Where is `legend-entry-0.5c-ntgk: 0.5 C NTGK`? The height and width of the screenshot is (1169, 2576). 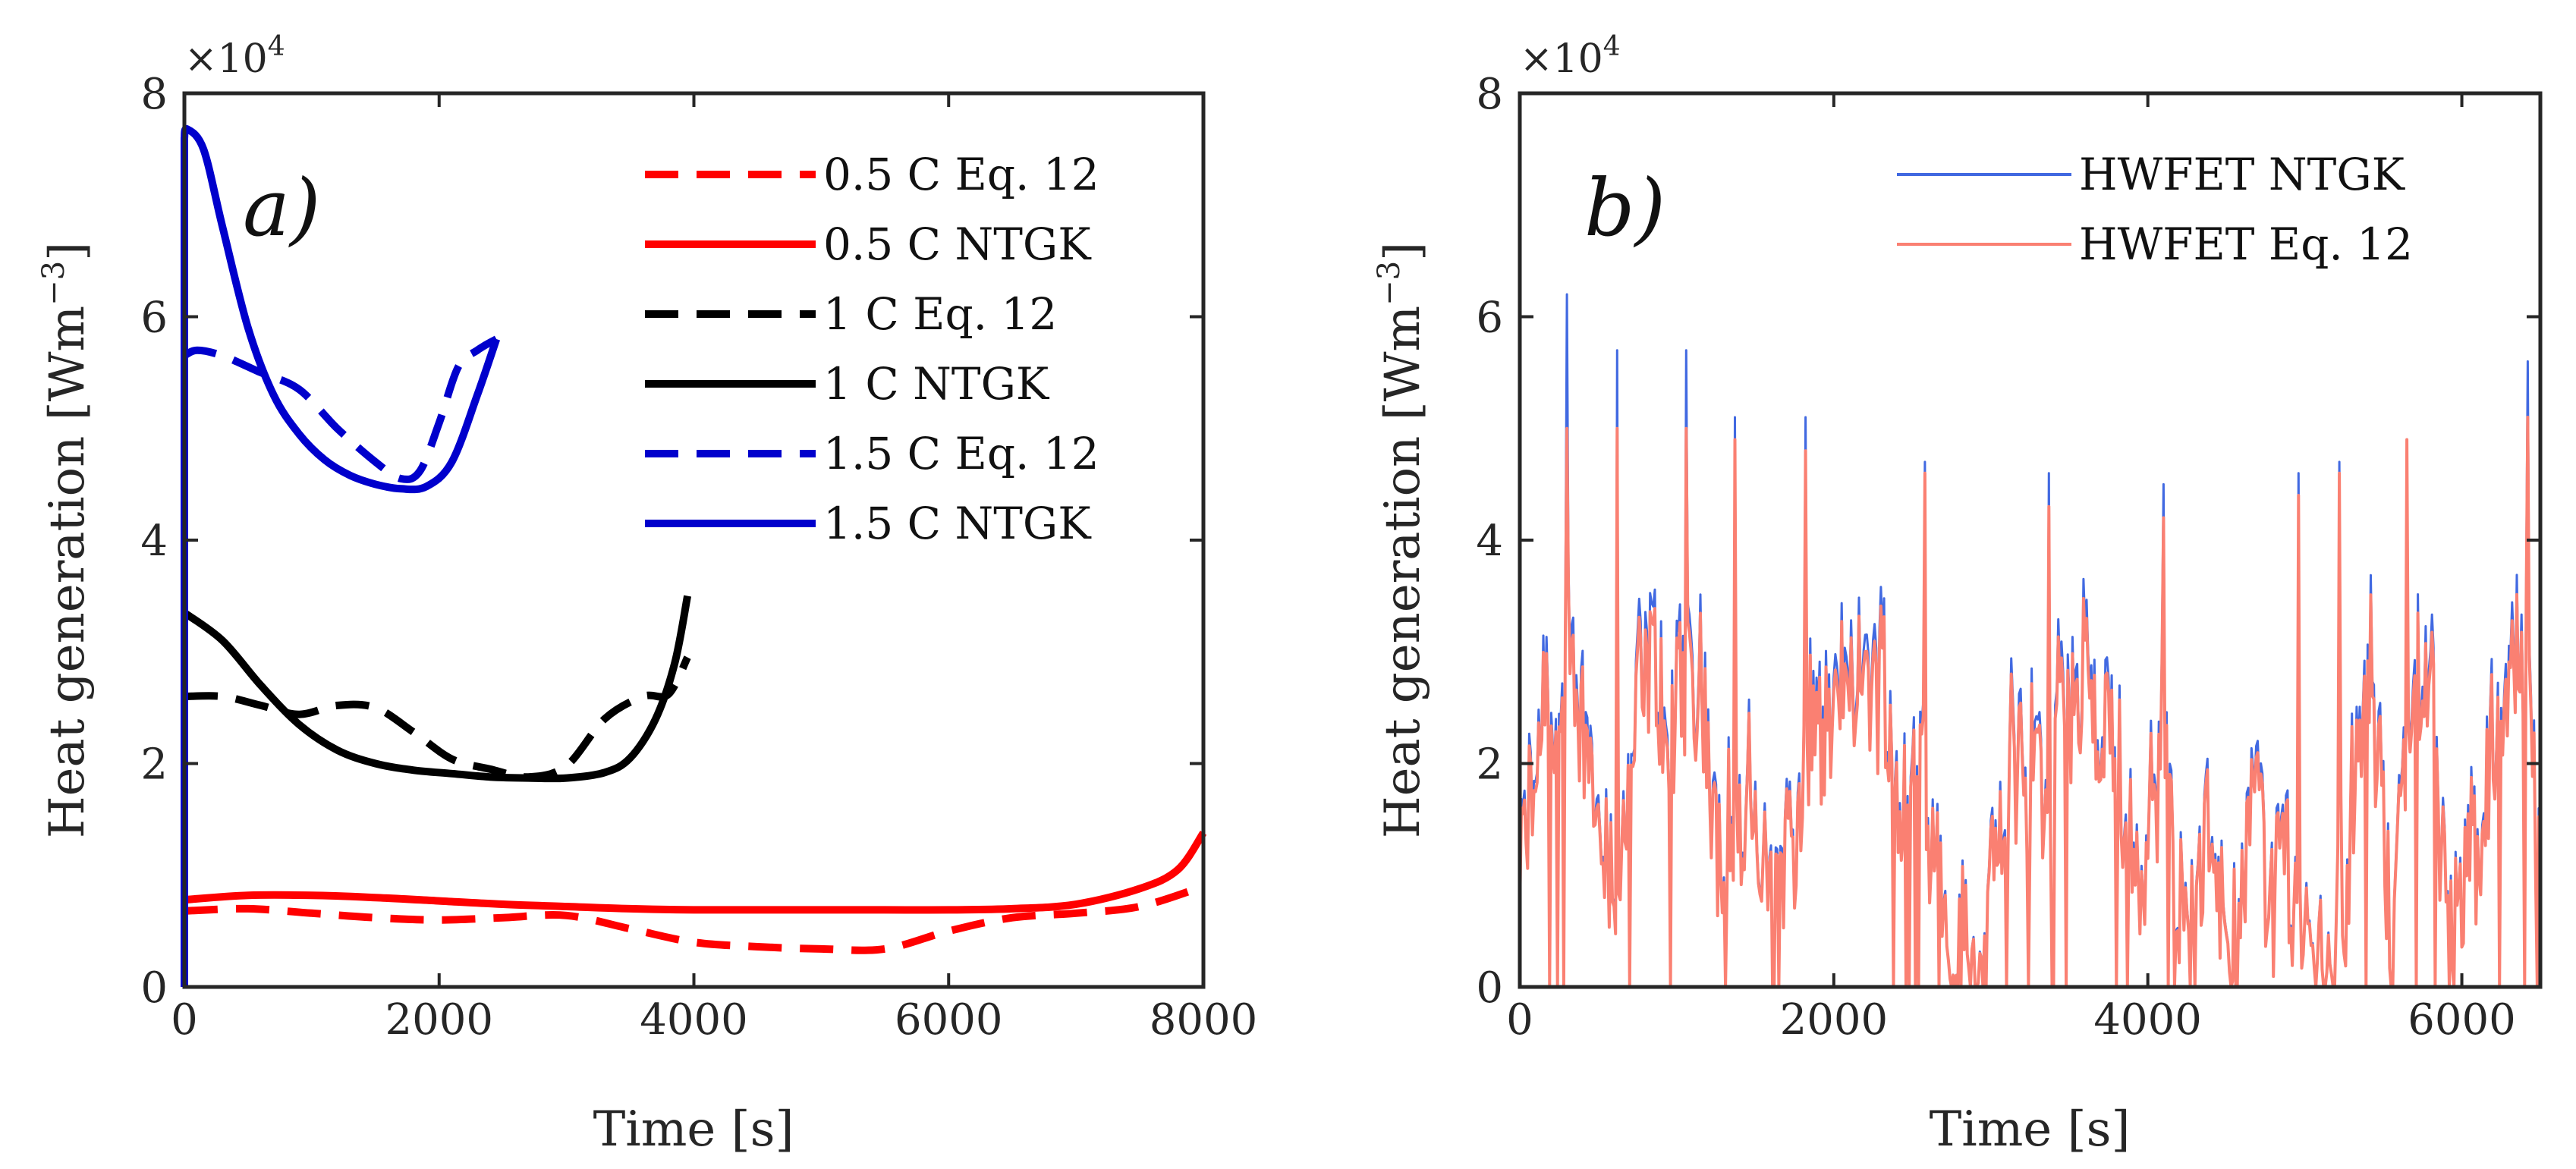
legend-entry-0.5c-ntgk: 0.5 C NTGK is located at coordinates (868, 244).